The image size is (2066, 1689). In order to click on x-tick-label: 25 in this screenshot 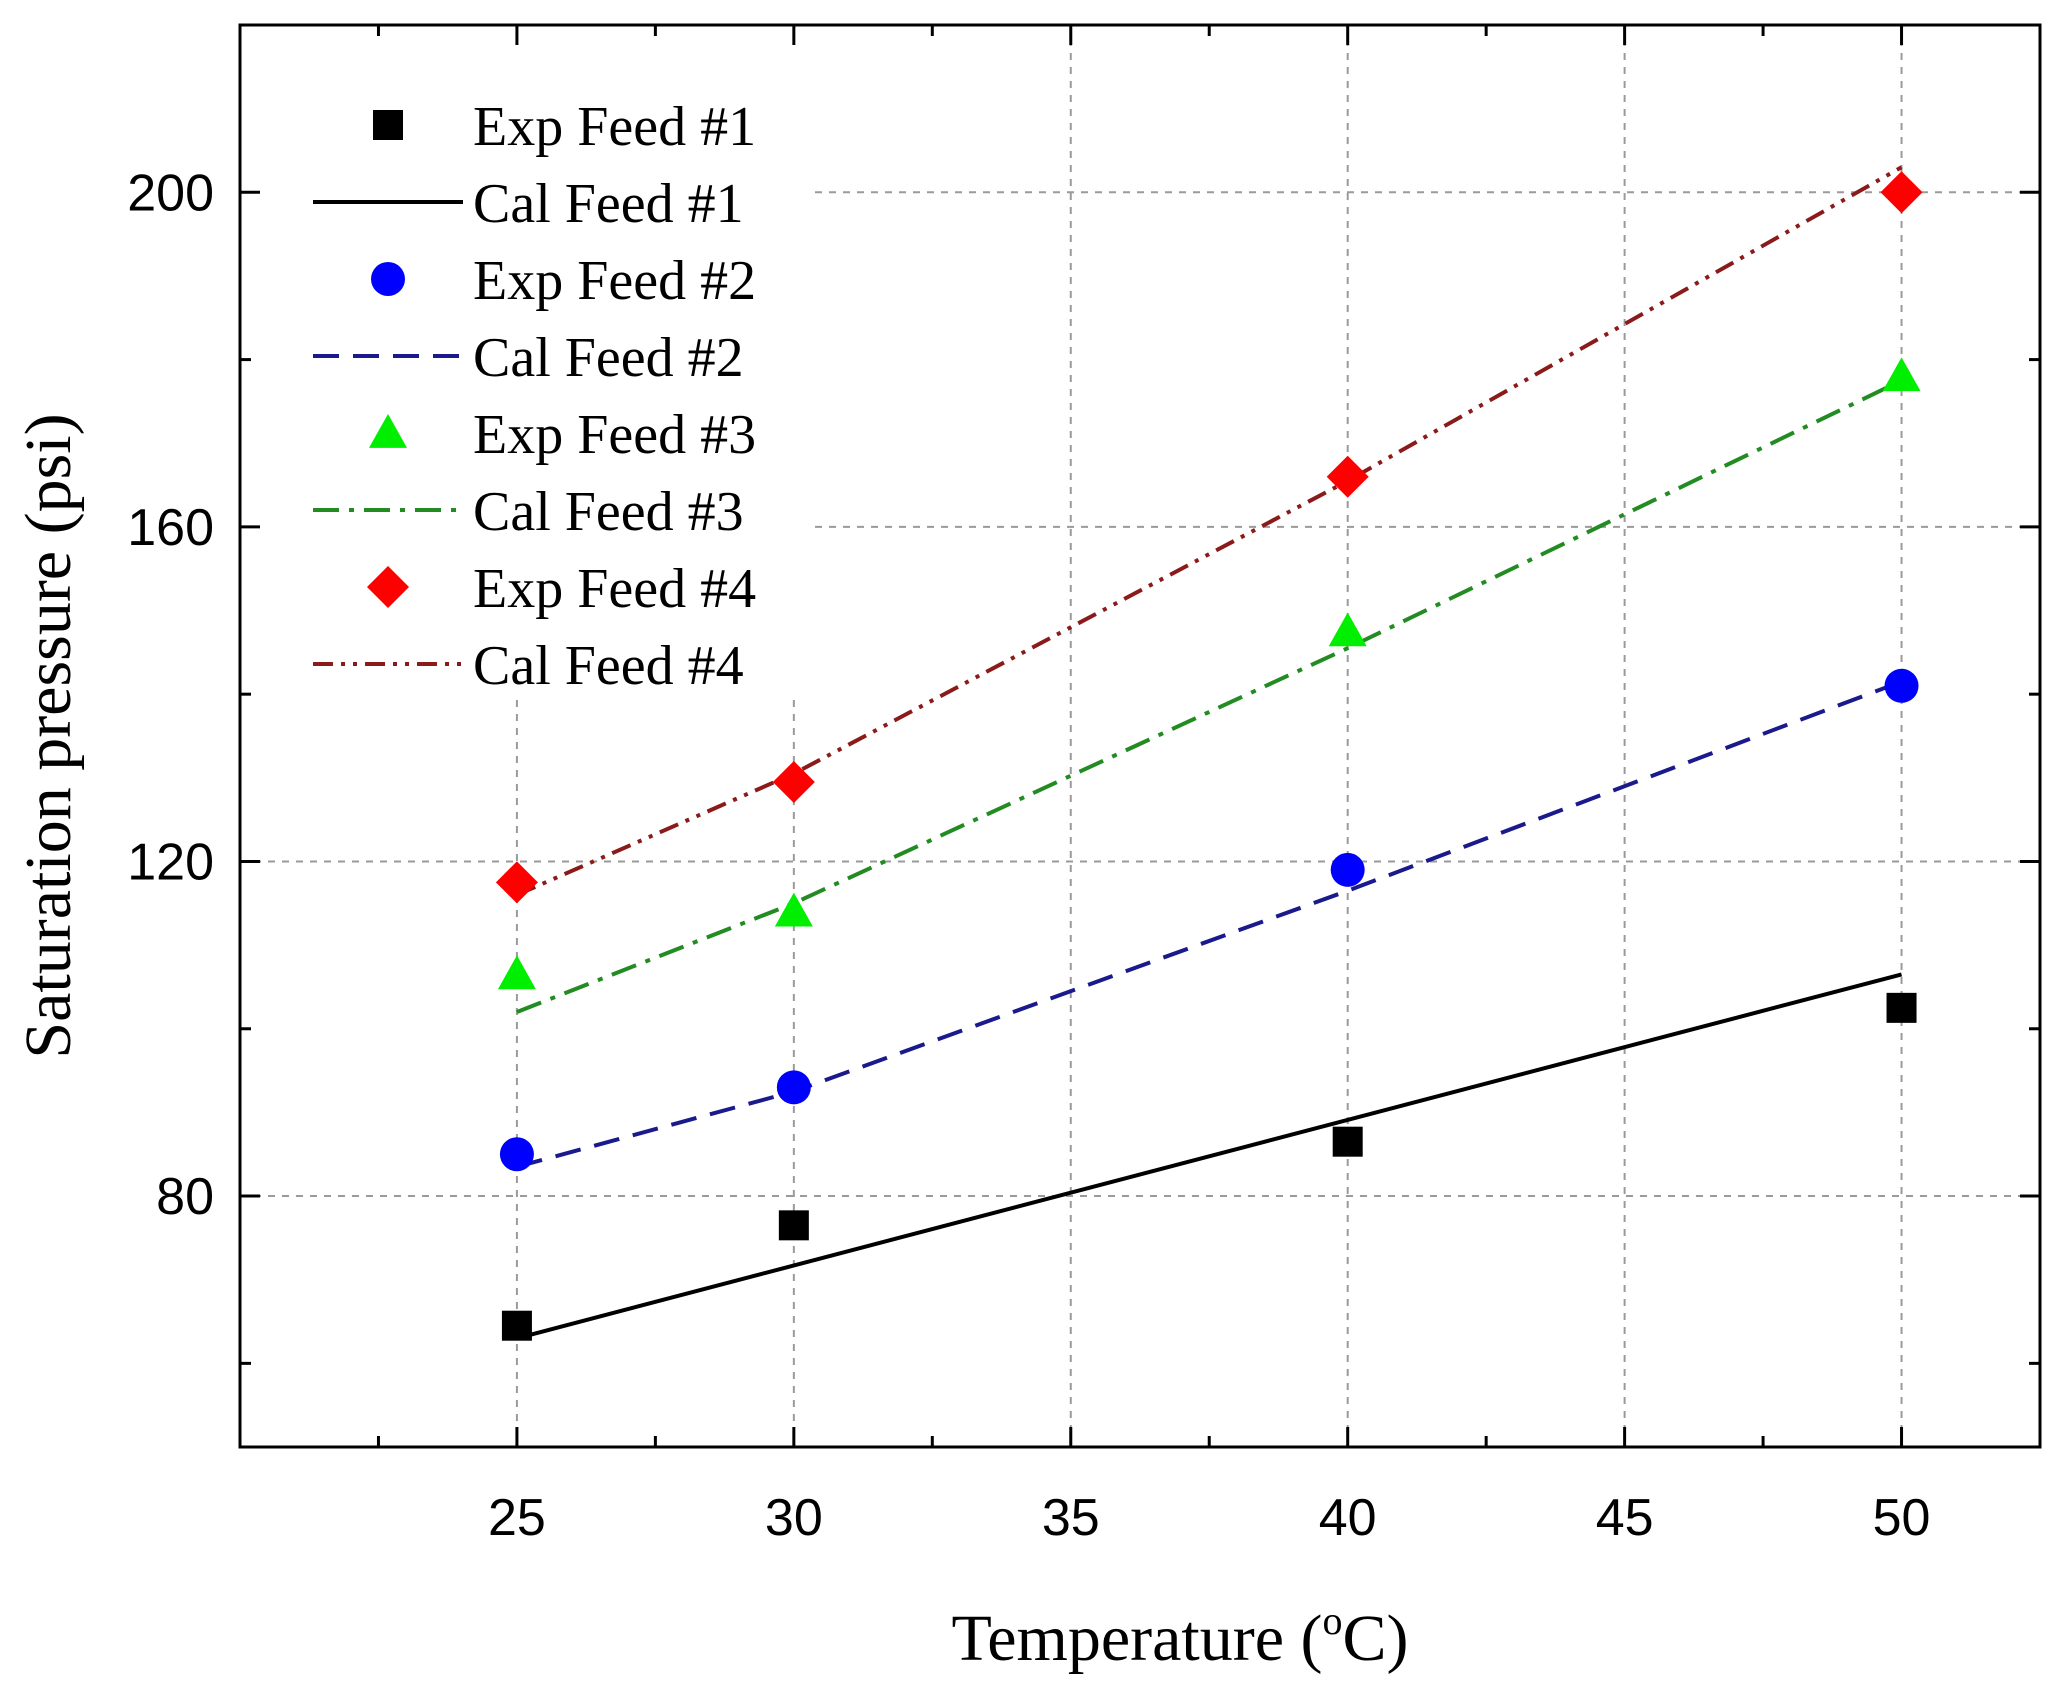, I will do `click(517, 1518)`.